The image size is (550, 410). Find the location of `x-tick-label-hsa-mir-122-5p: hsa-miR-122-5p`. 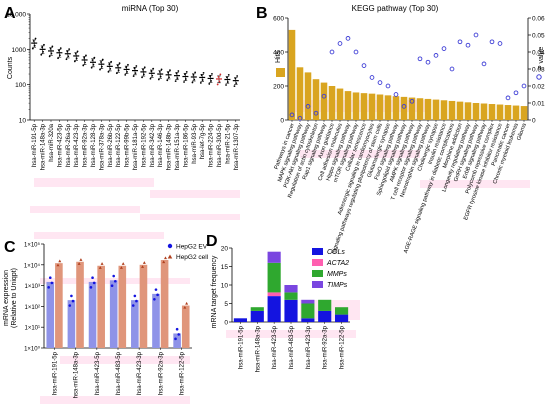

x-tick-label-hsa-mir-122-5p: hsa-miR-122-5p is located at coordinates (343, 347).